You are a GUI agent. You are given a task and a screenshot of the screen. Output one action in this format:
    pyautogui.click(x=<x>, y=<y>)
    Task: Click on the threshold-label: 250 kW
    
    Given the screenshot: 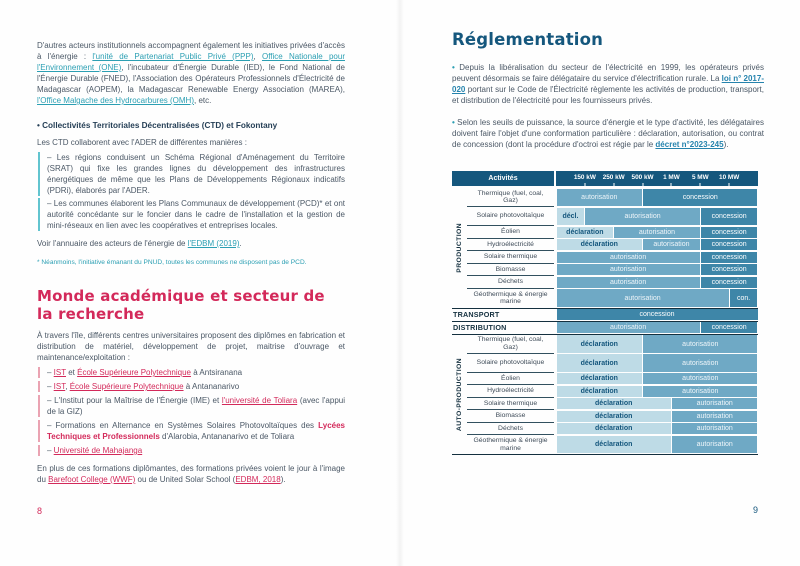 What is the action you would take?
    pyautogui.click(x=613, y=177)
    